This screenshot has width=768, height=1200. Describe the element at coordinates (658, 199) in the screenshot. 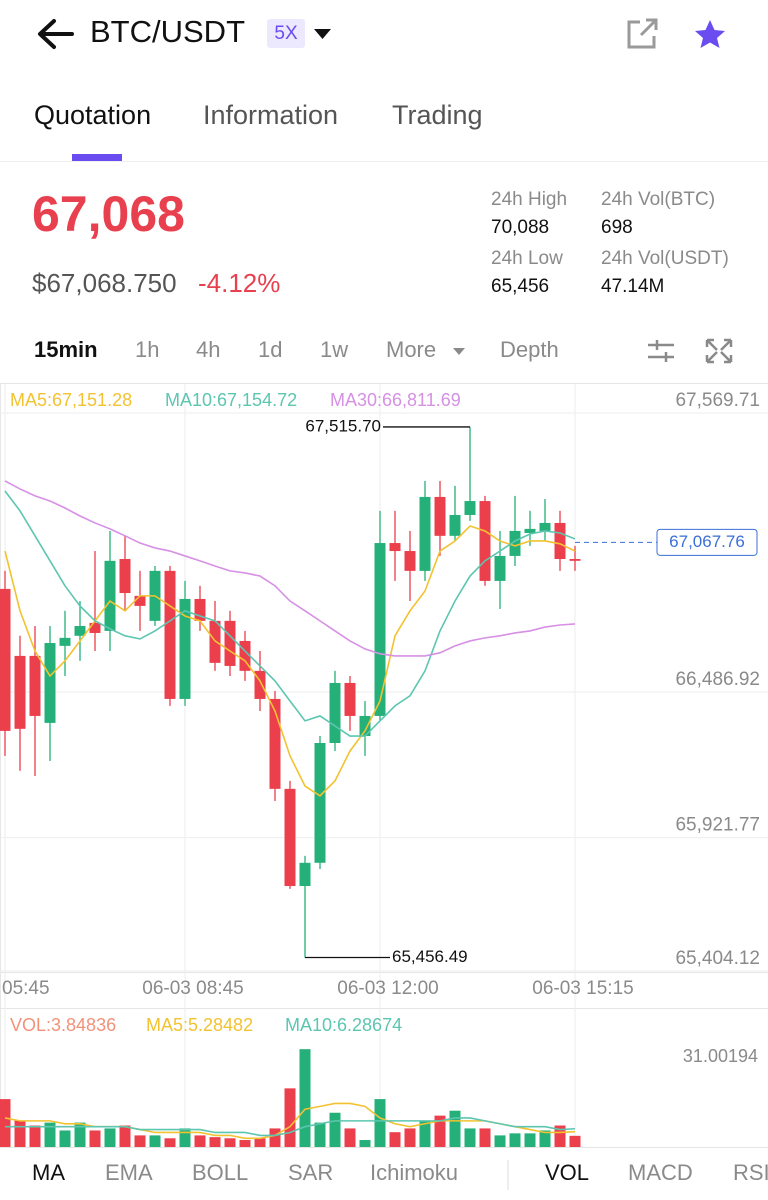

I see `stat-label: 24h Vol(BTC)` at that location.